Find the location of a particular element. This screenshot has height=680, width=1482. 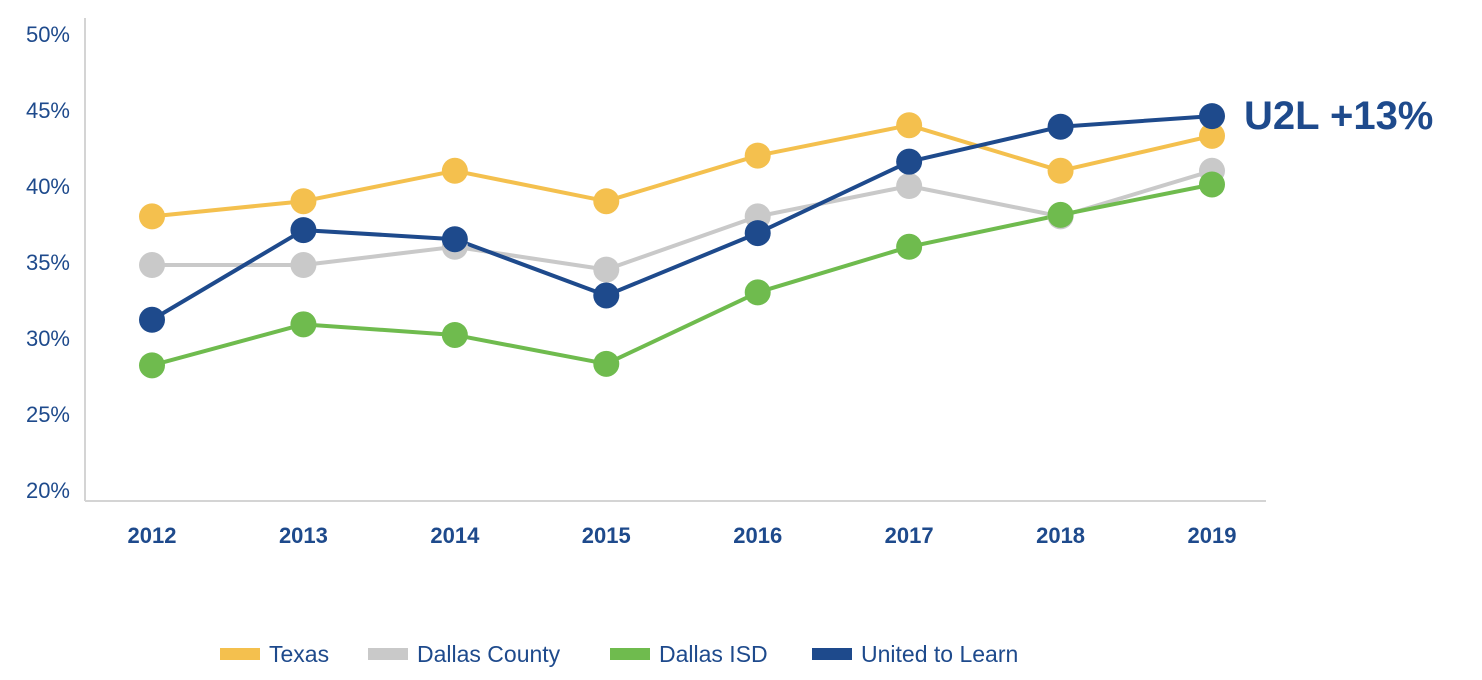

legend-label-dallas-county: Dallas County is located at coordinates (489, 653).